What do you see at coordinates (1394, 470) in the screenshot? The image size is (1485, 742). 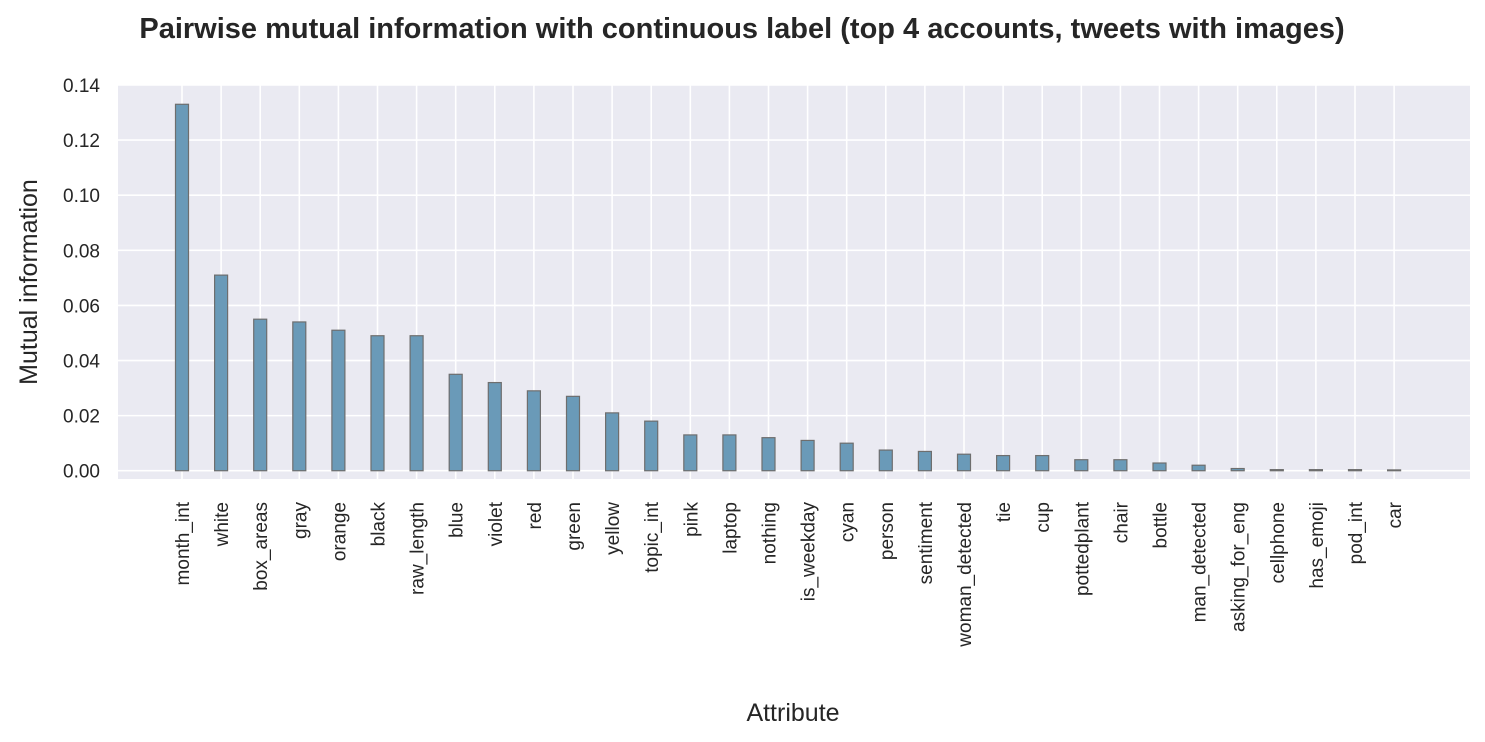 I see `bar-car` at bounding box center [1394, 470].